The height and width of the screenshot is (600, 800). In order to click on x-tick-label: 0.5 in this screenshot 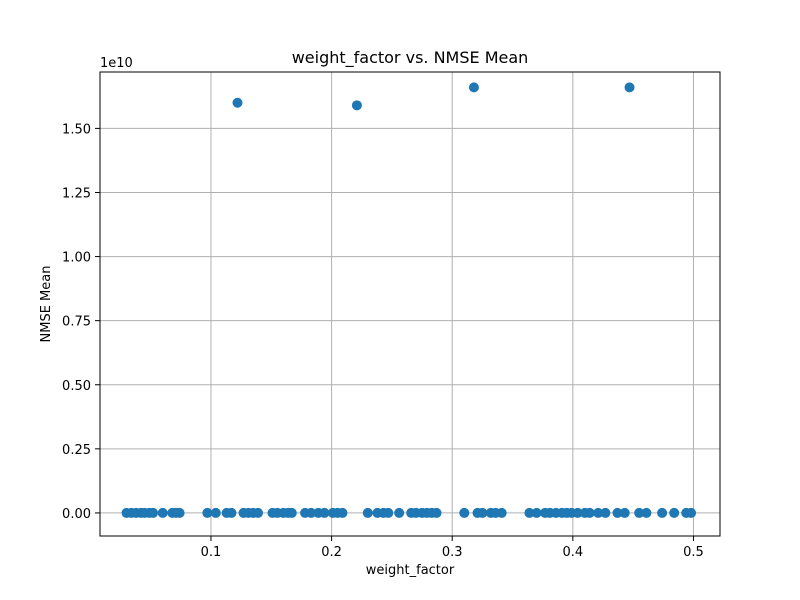, I will do `click(693, 552)`.